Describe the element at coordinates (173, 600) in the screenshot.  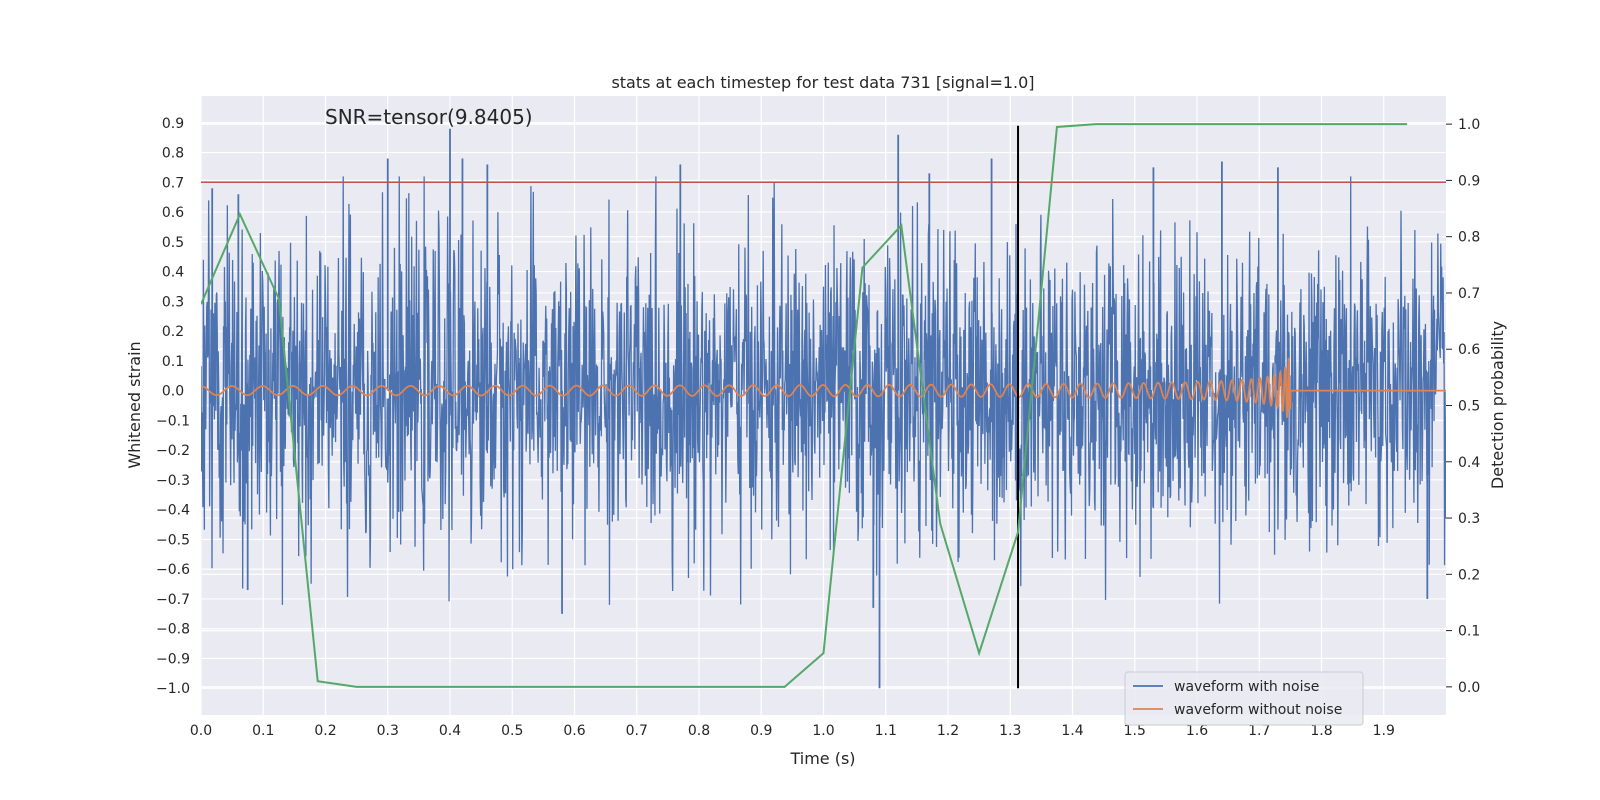
I see `y-tick-label: −0.7` at that location.